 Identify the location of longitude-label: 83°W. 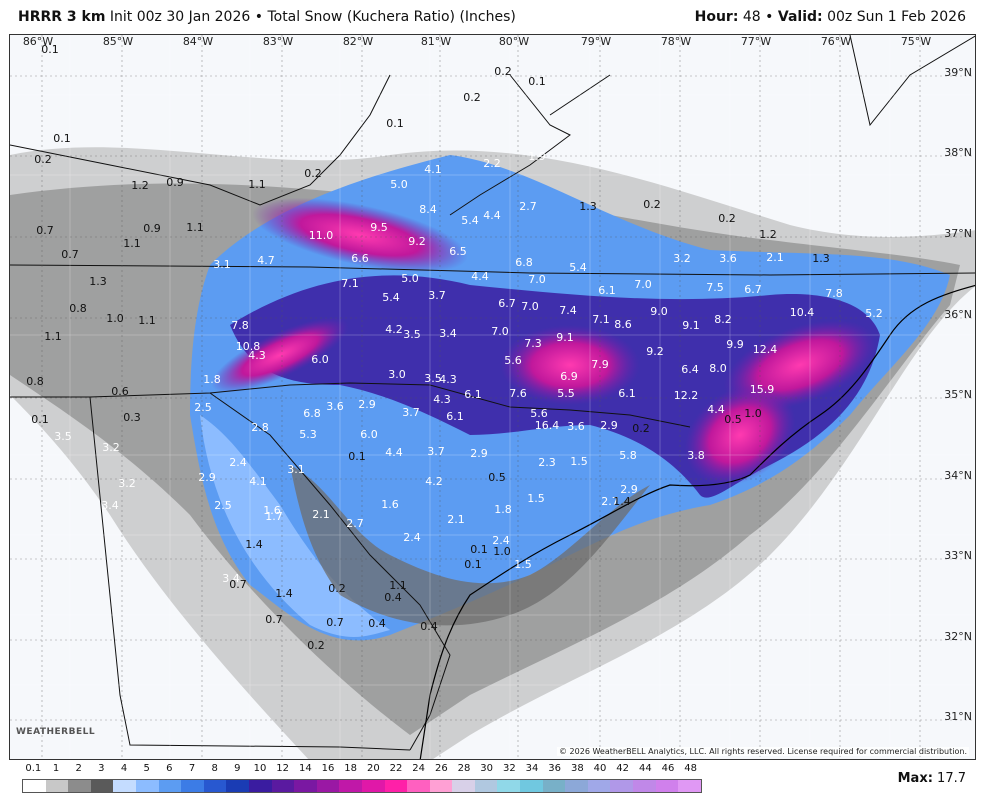
(278, 41).